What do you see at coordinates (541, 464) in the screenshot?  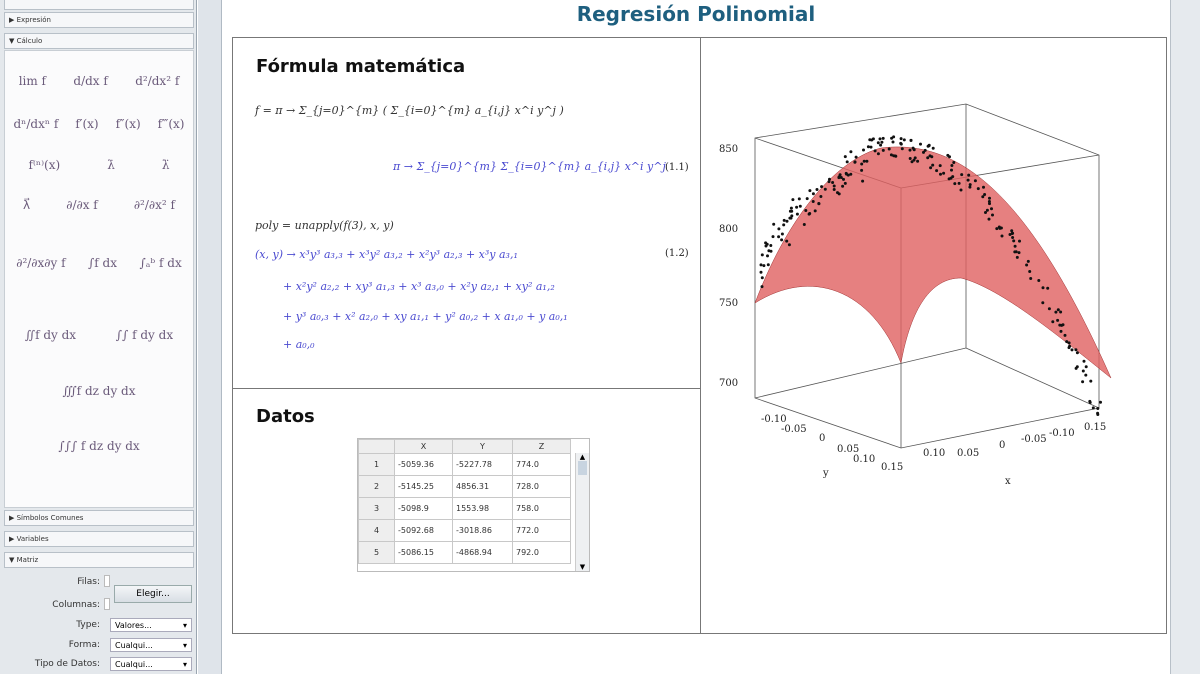 I see `table-cell: 774.0` at bounding box center [541, 464].